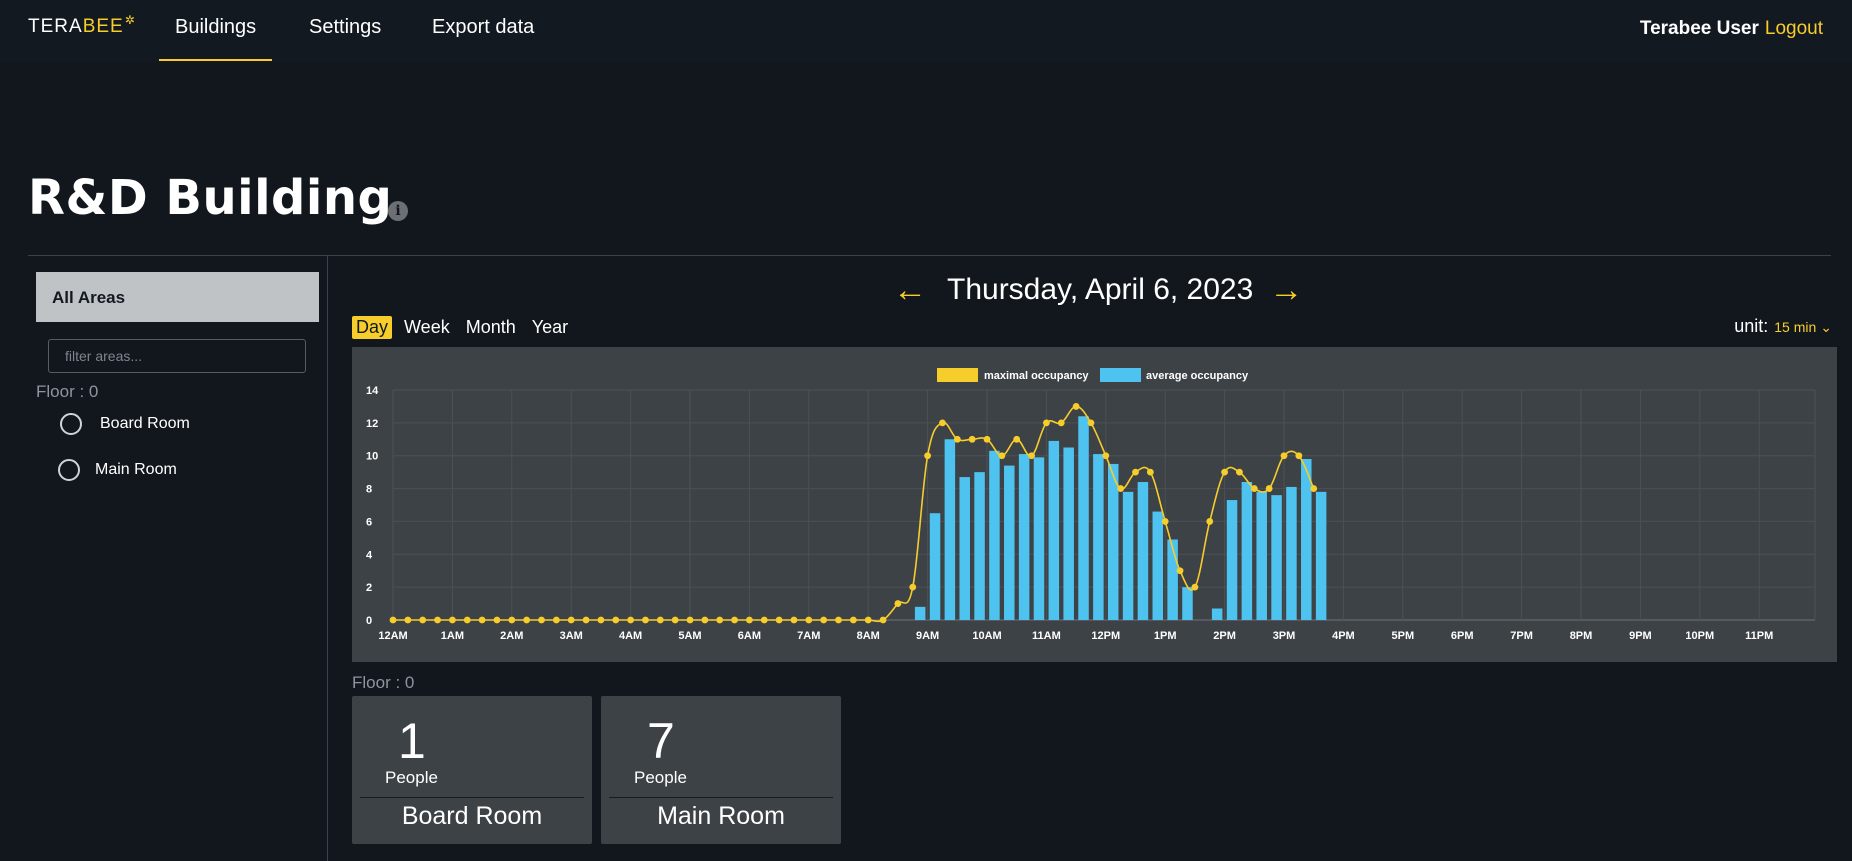 The height and width of the screenshot is (861, 1852). I want to click on logo-spark-icon: ✲, so click(130, 20).